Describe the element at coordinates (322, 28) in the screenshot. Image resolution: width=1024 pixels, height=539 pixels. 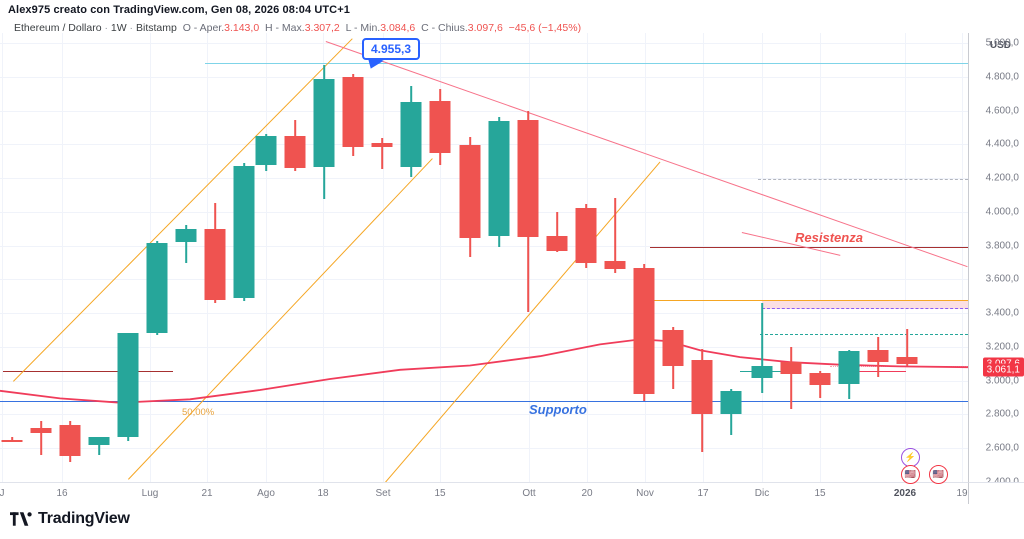
I see `legend-high-value: 3.307,2` at that location.